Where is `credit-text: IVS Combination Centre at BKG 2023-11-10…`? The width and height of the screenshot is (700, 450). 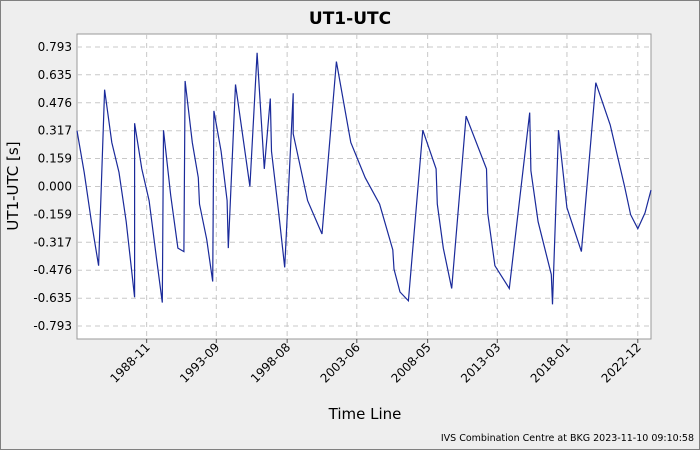 credit-text: IVS Combination Centre at BKG 2023-11-10… is located at coordinates (567, 438).